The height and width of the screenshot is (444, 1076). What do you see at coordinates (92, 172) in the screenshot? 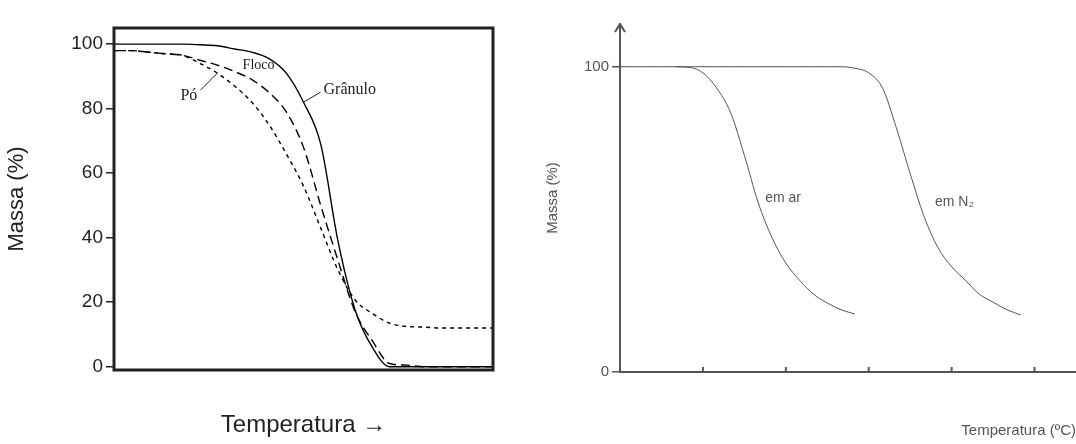
I see `y-tick-label: 60` at bounding box center [92, 172].